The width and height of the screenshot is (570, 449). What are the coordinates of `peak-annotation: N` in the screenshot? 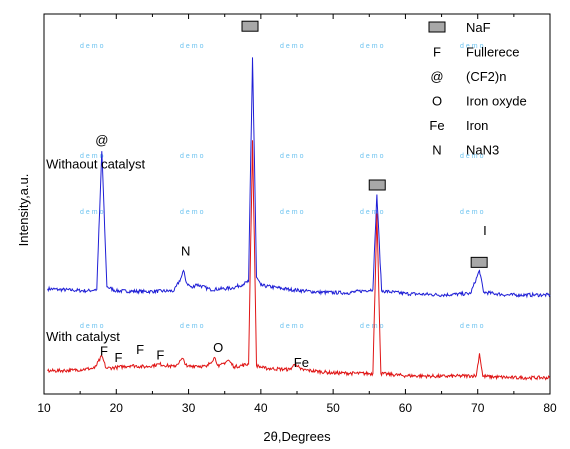 It's located at (185, 251).